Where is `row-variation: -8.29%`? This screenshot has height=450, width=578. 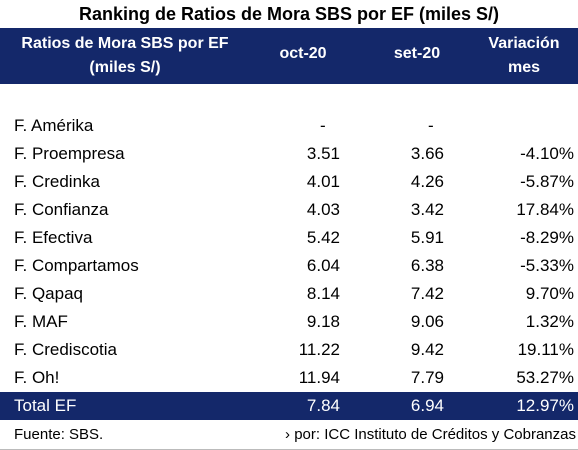 row-variation: -8.29% is located at coordinates (547, 237).